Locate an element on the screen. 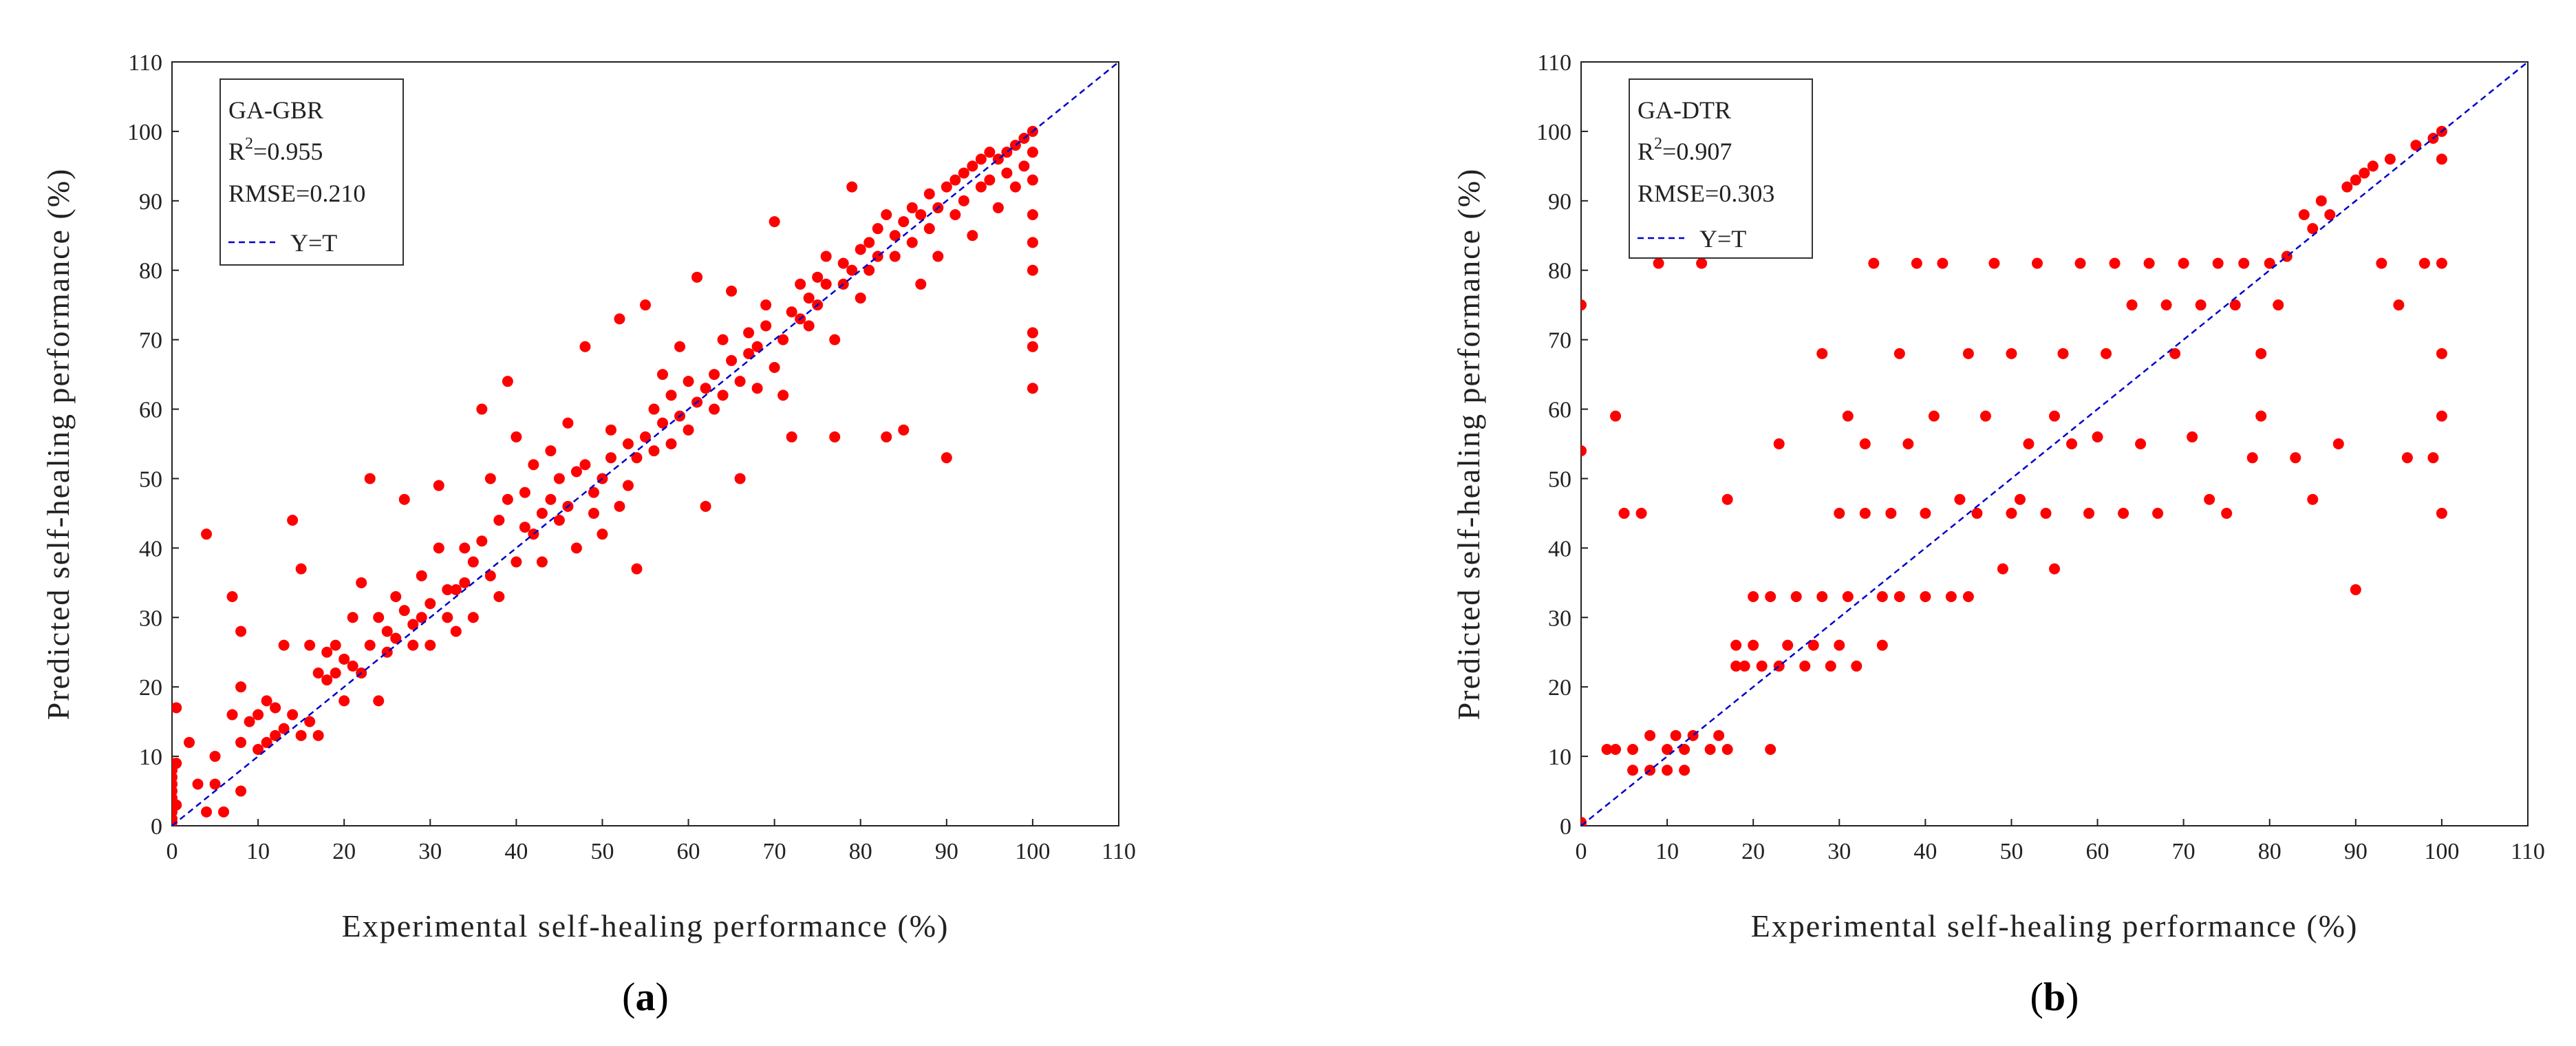 Image resolution: width=2576 pixels, height=1046 pixels. x-tick-label: 30 is located at coordinates (430, 851).